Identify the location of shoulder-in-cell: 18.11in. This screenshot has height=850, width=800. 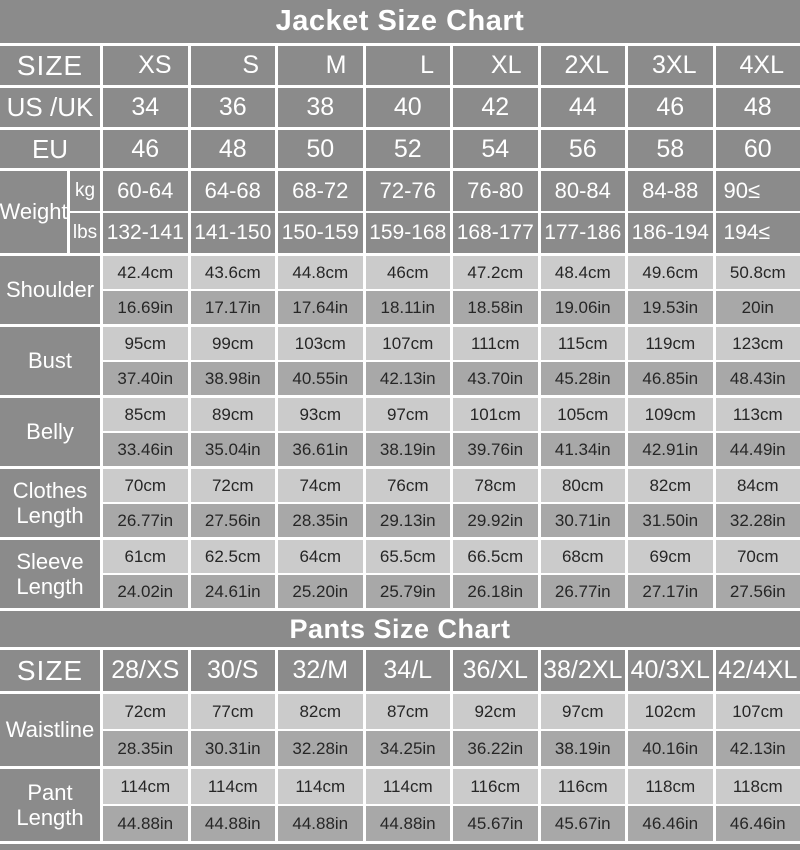
(407, 307).